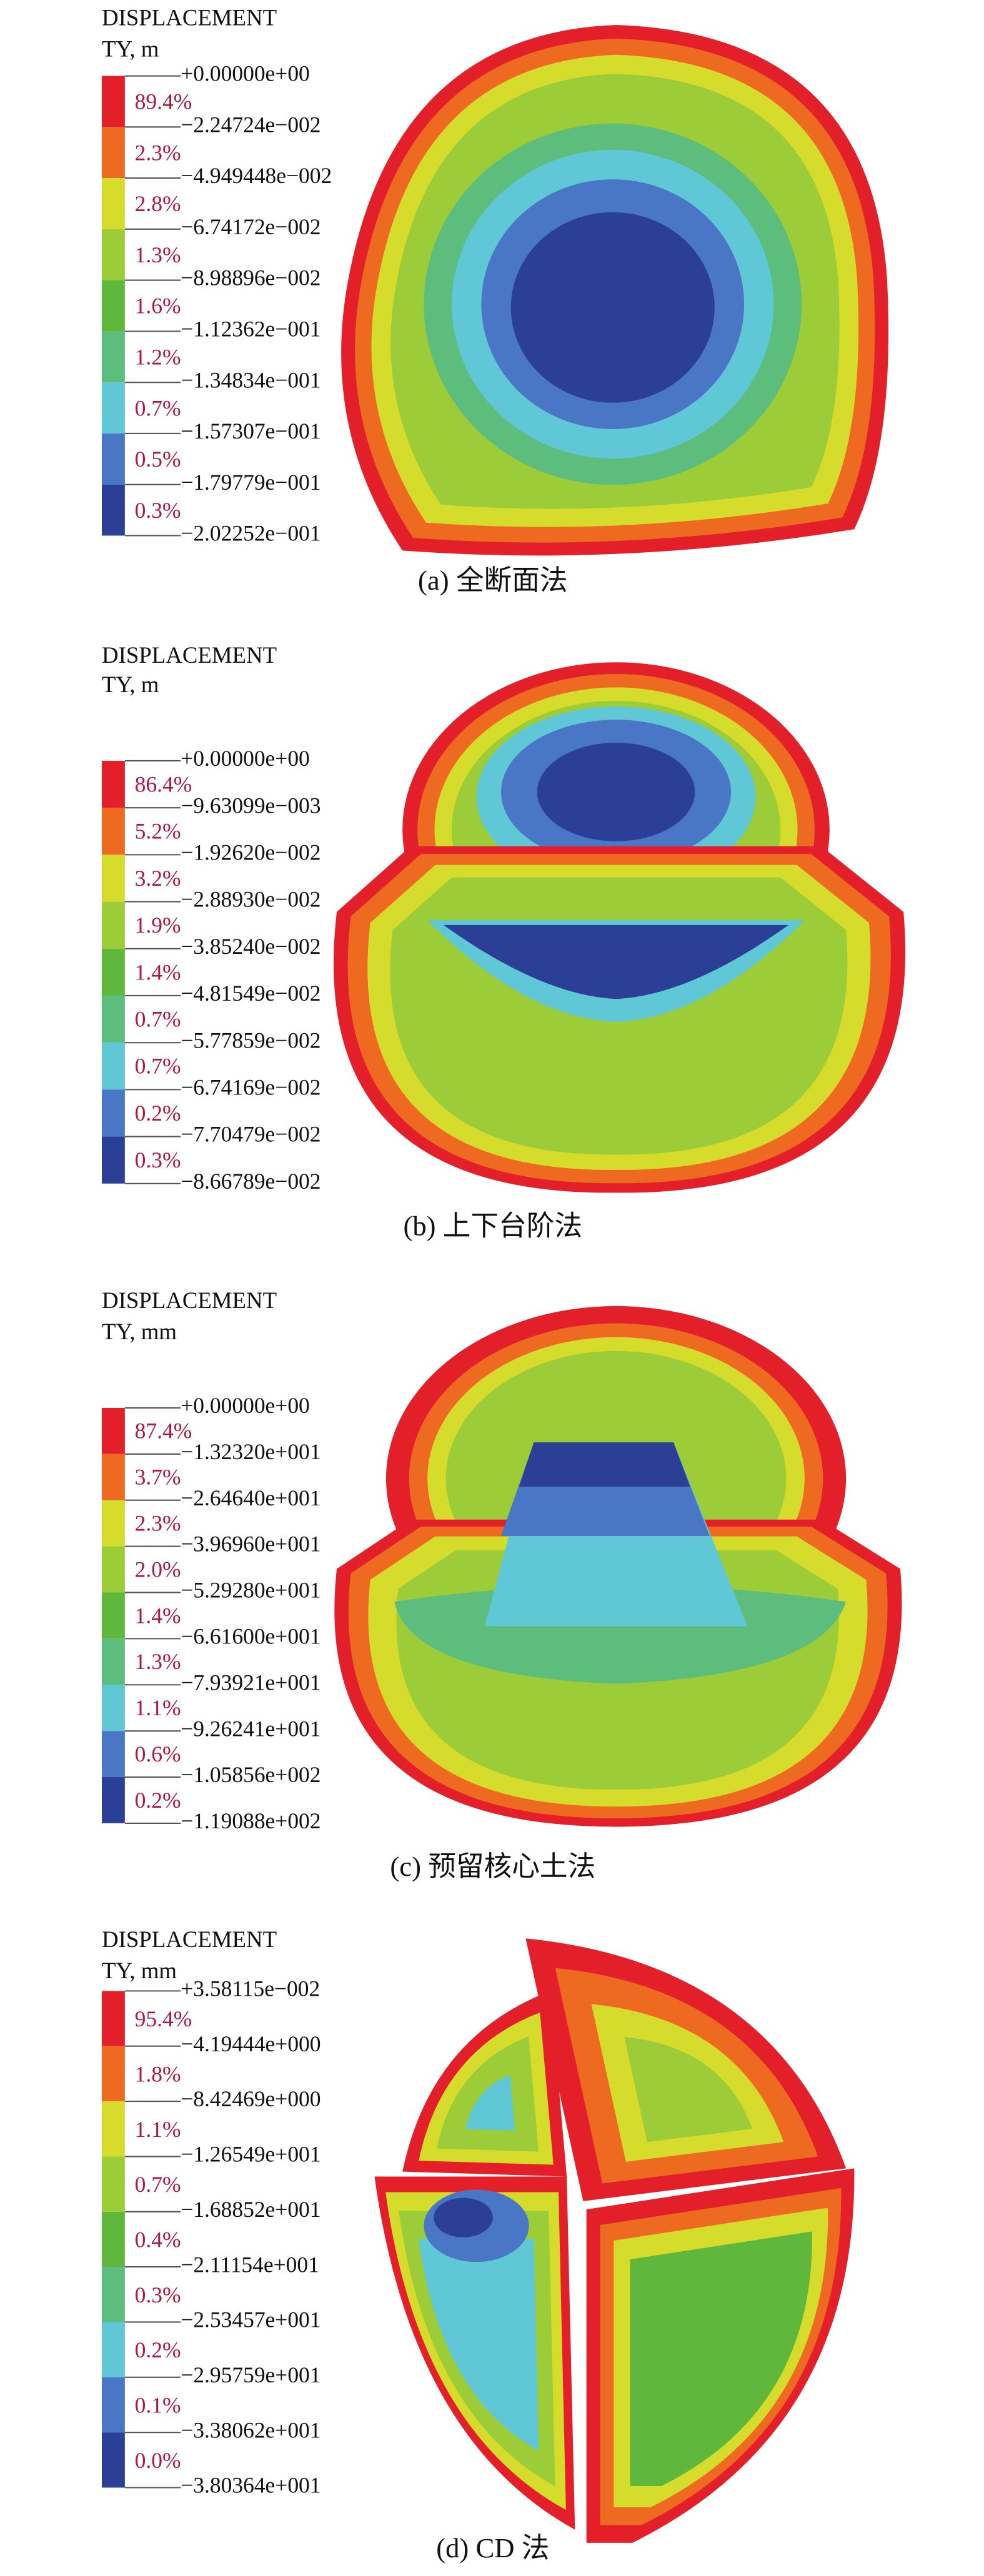  Describe the element at coordinates (251, 482) in the screenshot. I see `legend-level: −1.79779e−001` at that location.